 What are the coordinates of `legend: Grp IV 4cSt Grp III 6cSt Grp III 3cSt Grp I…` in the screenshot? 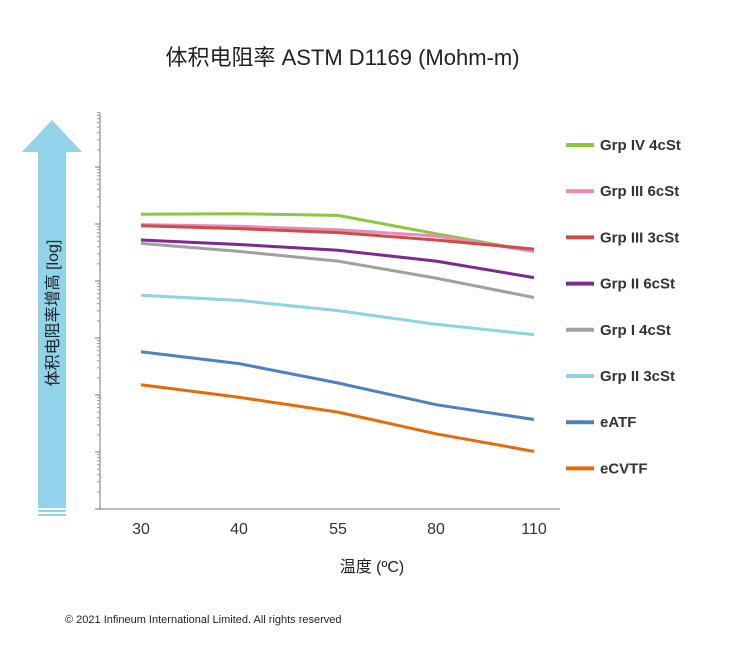 It's located at (623, 307).